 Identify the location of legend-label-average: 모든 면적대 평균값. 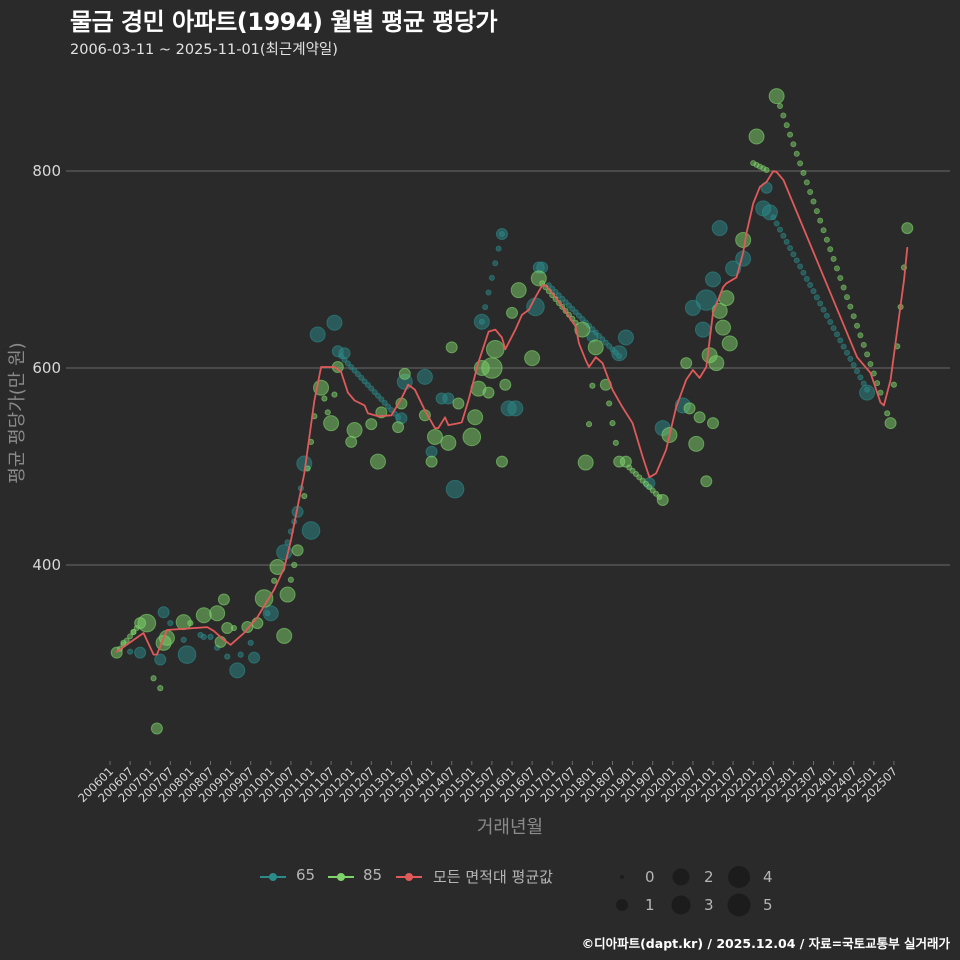
(493, 877).